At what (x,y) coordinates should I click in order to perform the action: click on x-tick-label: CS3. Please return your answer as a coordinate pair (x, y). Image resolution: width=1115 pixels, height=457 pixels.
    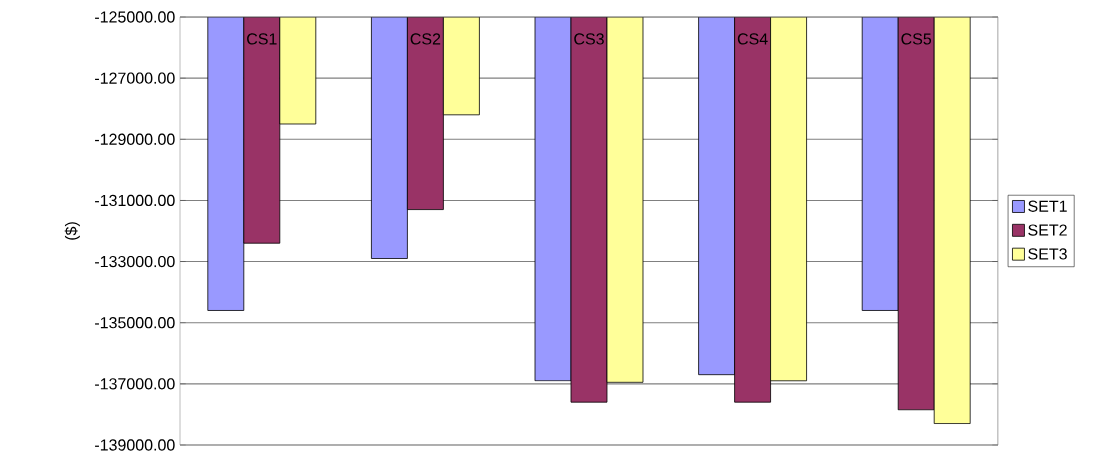
    Looking at the image, I should click on (589, 39).